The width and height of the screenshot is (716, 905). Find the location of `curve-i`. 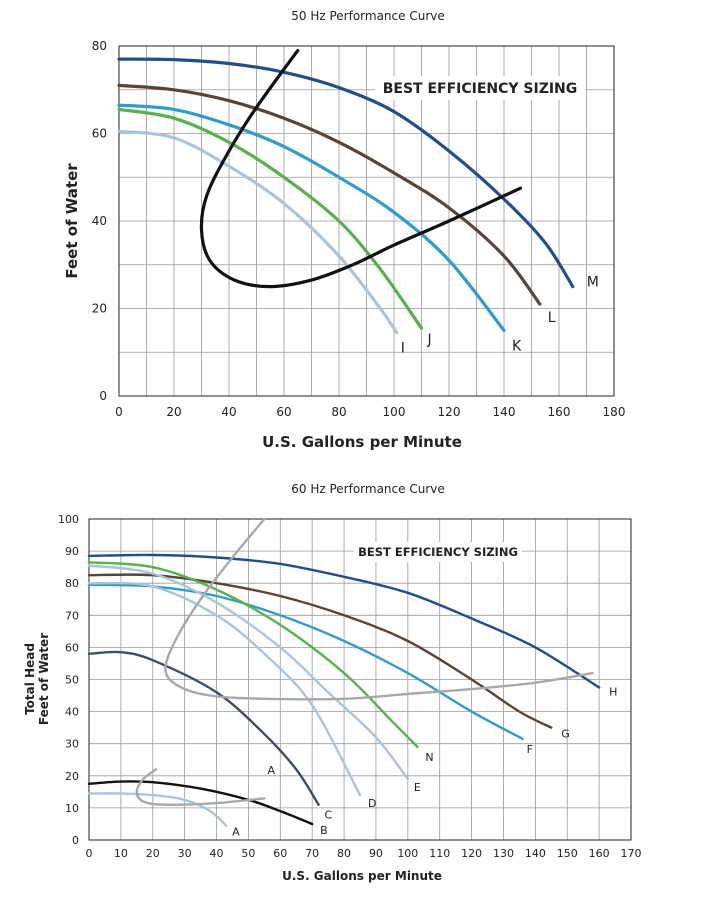

curve-i is located at coordinates (258, 232).